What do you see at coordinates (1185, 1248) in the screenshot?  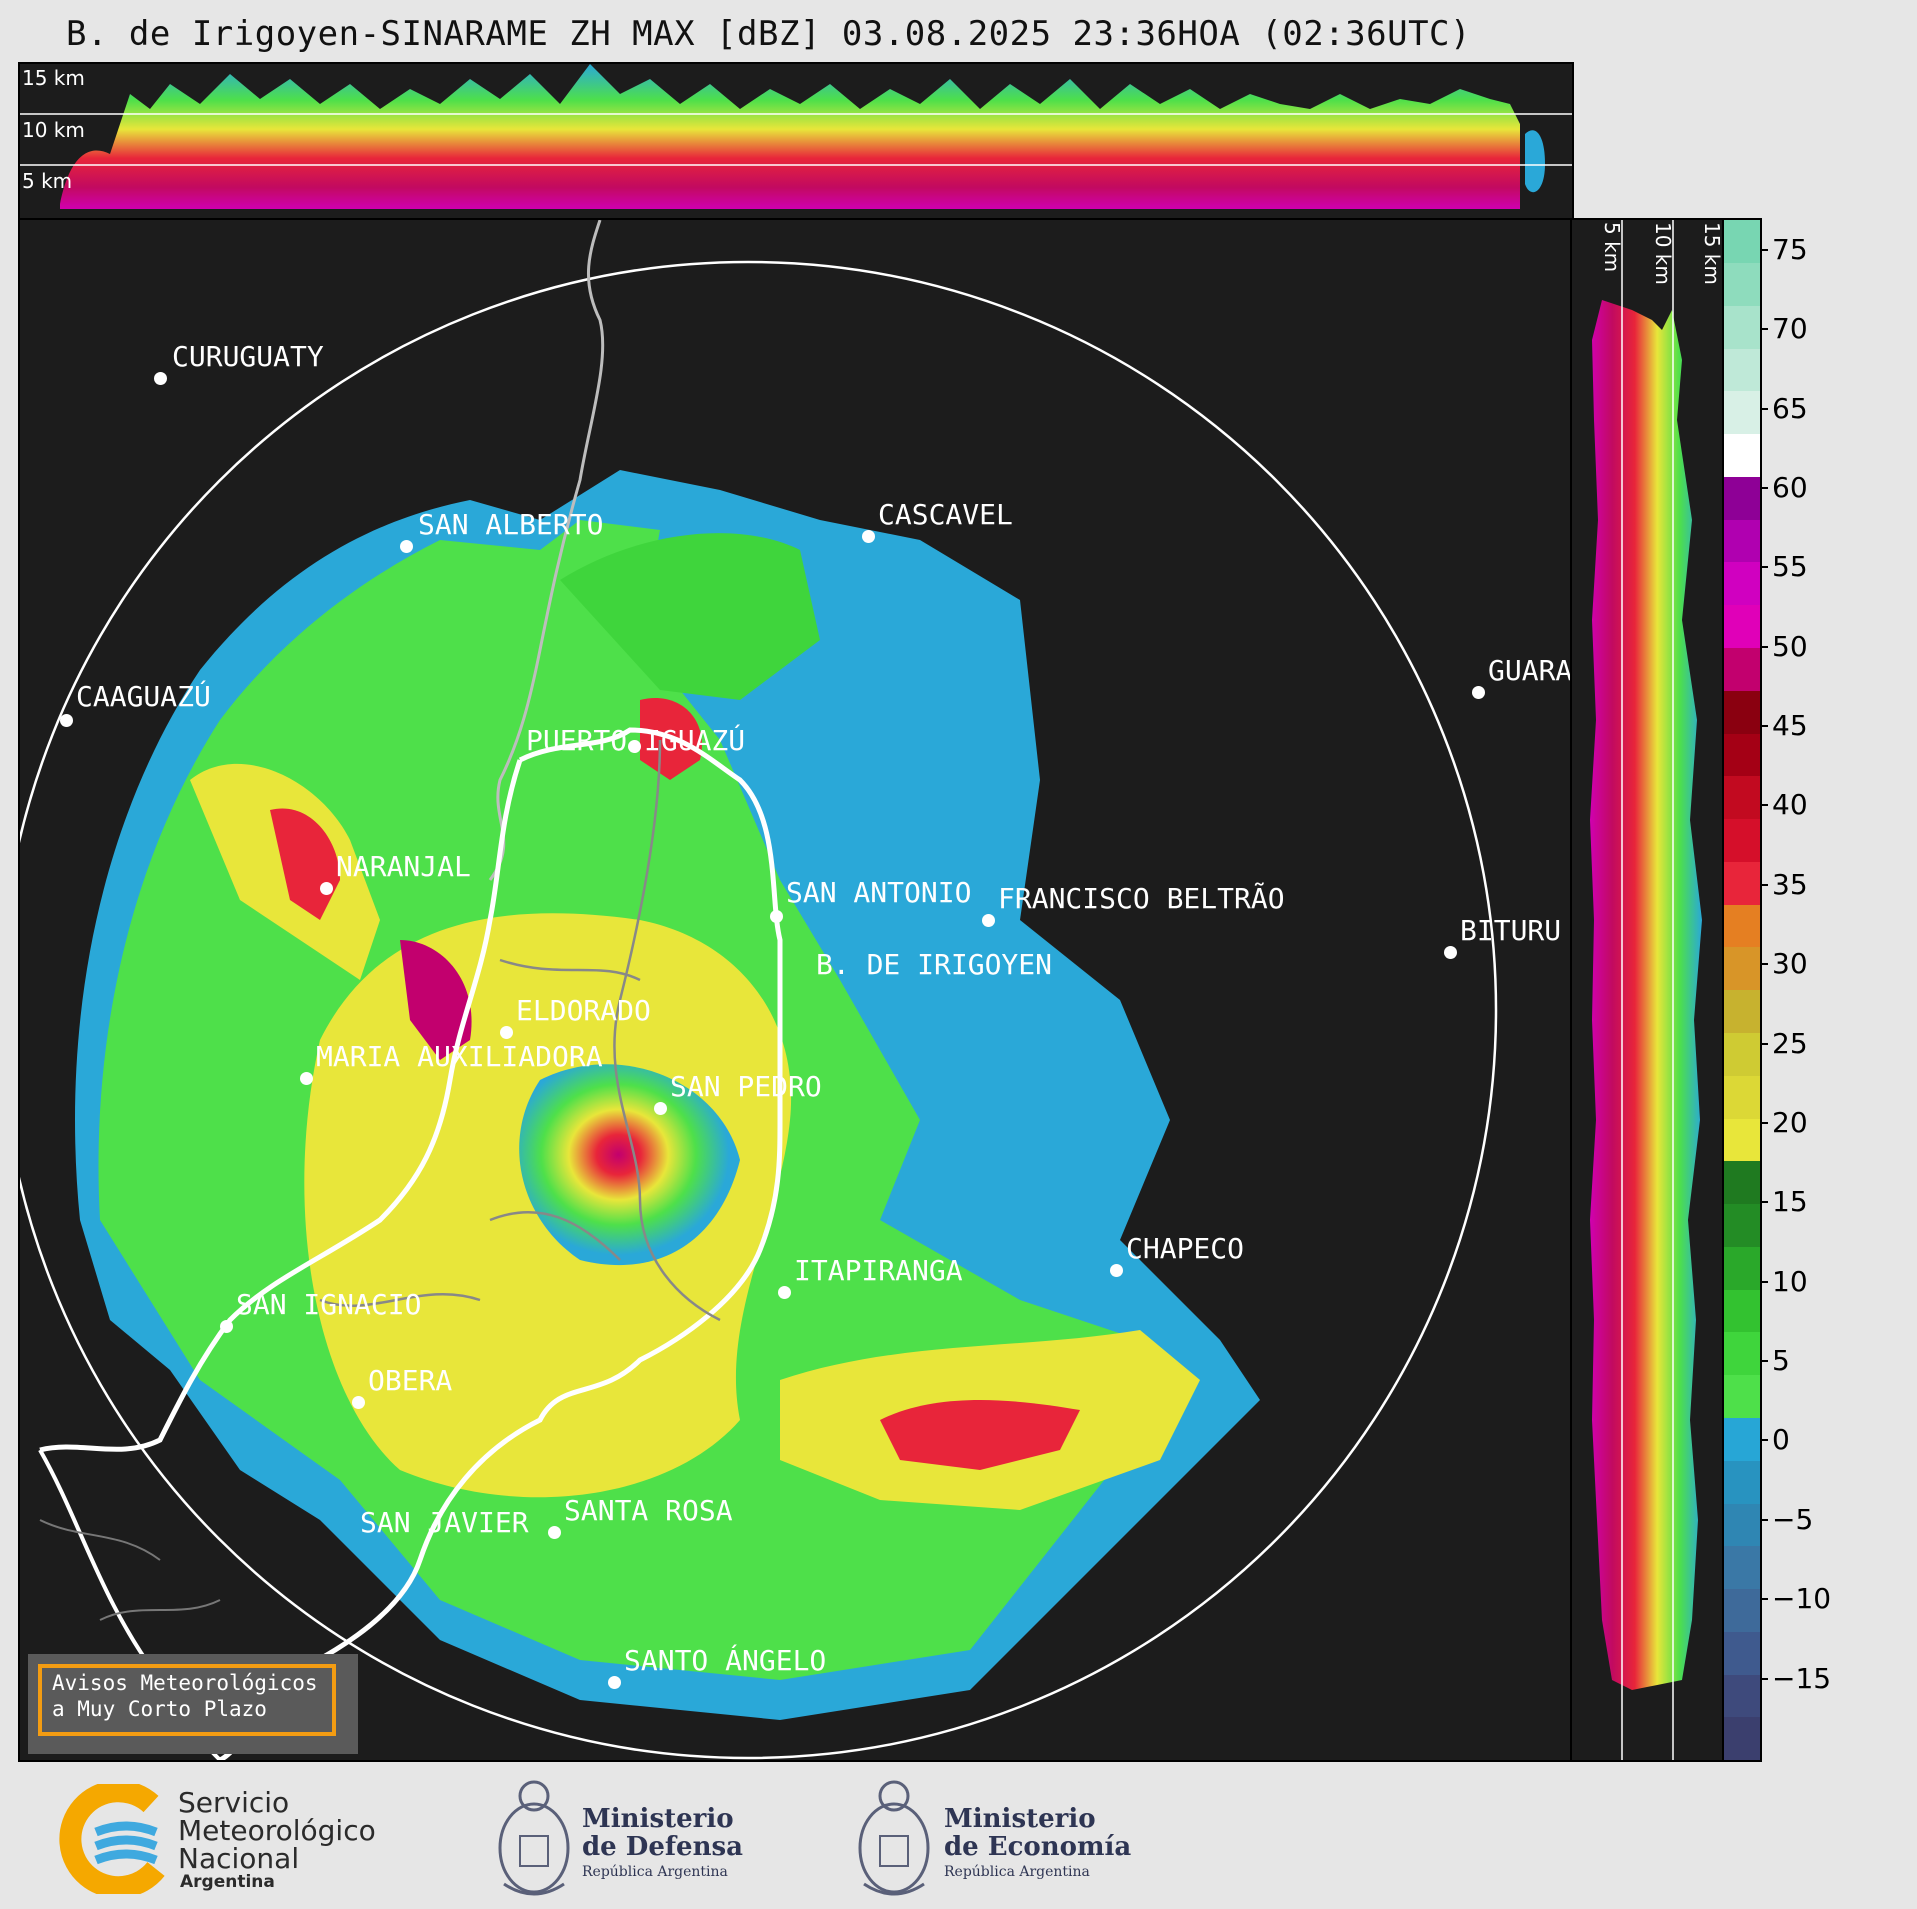 I see `city-label-chapeco: CHAPECO` at bounding box center [1185, 1248].